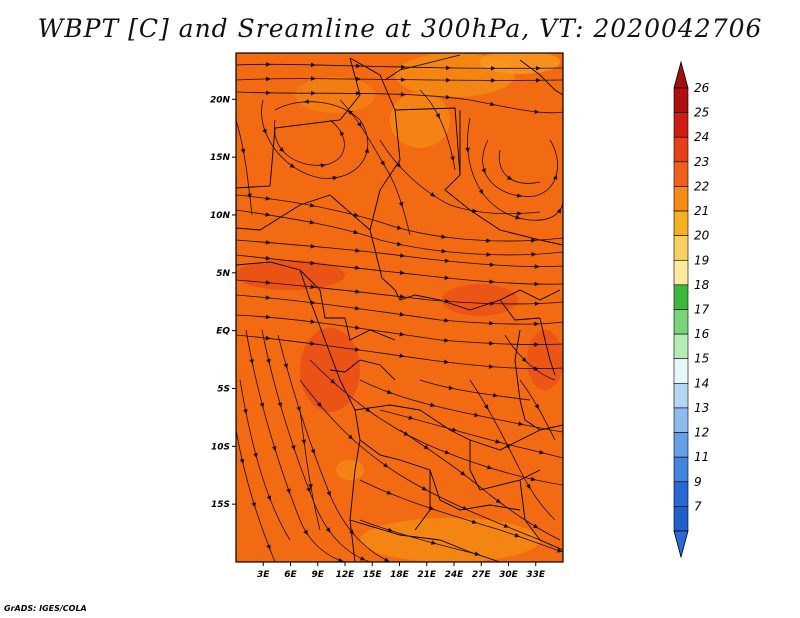 Image resolution: width=800 pixels, height=618 pixels. What do you see at coordinates (698, 482) in the screenshot?
I see `colorbar-level-label: 9` at bounding box center [698, 482].